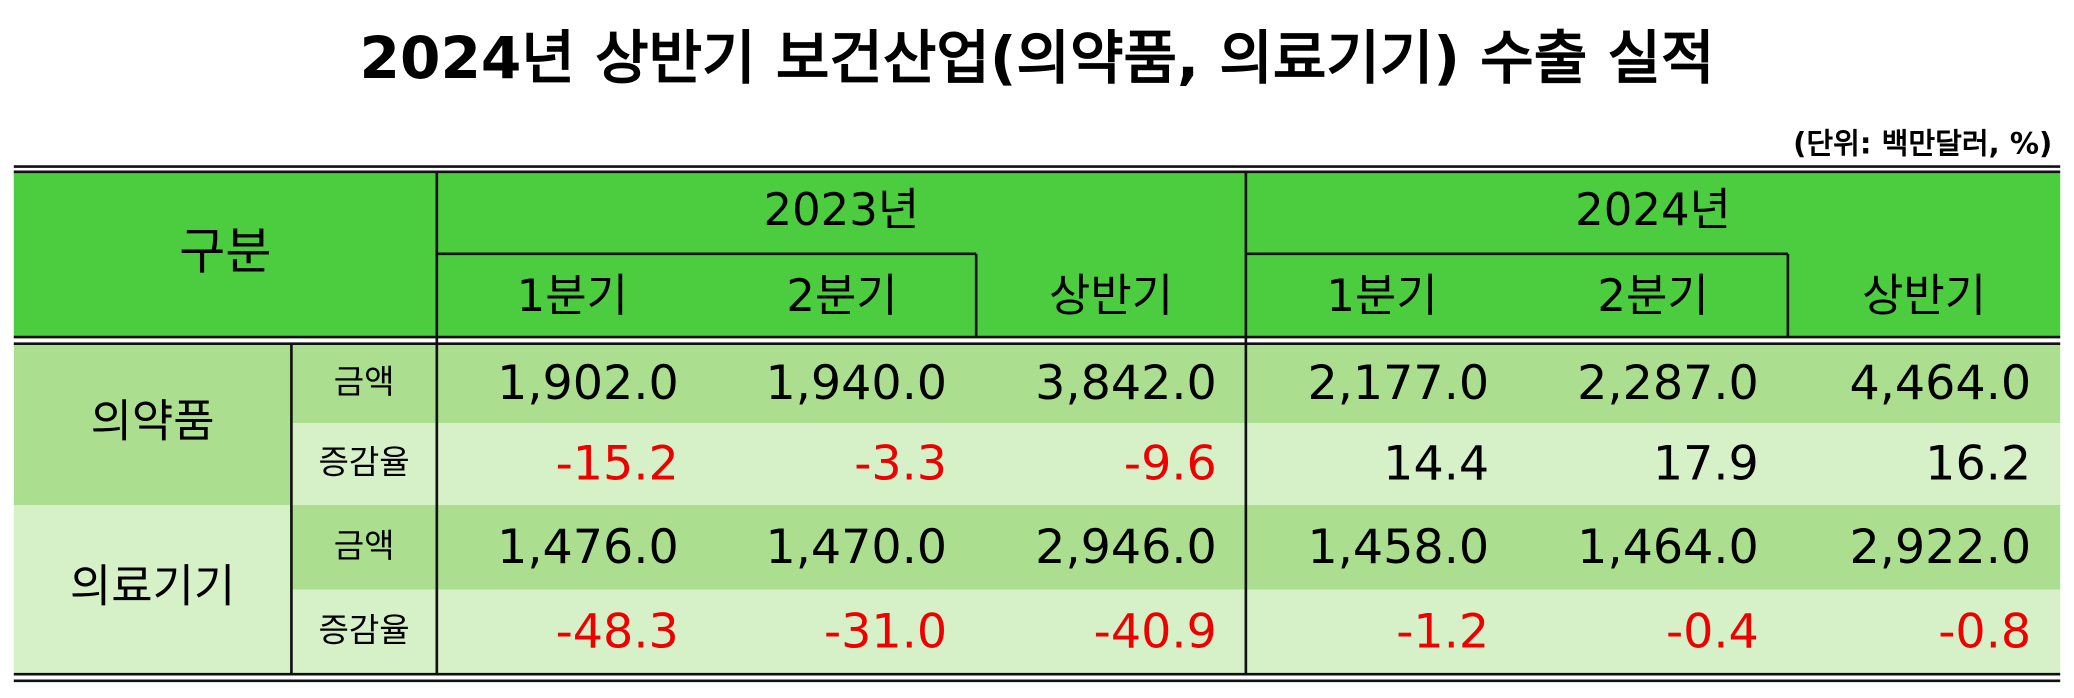 This screenshot has width=2074, height=698. Describe the element at coordinates (1941, 383) in the screenshot. I see `cell-value: 4,464.0` at that location.